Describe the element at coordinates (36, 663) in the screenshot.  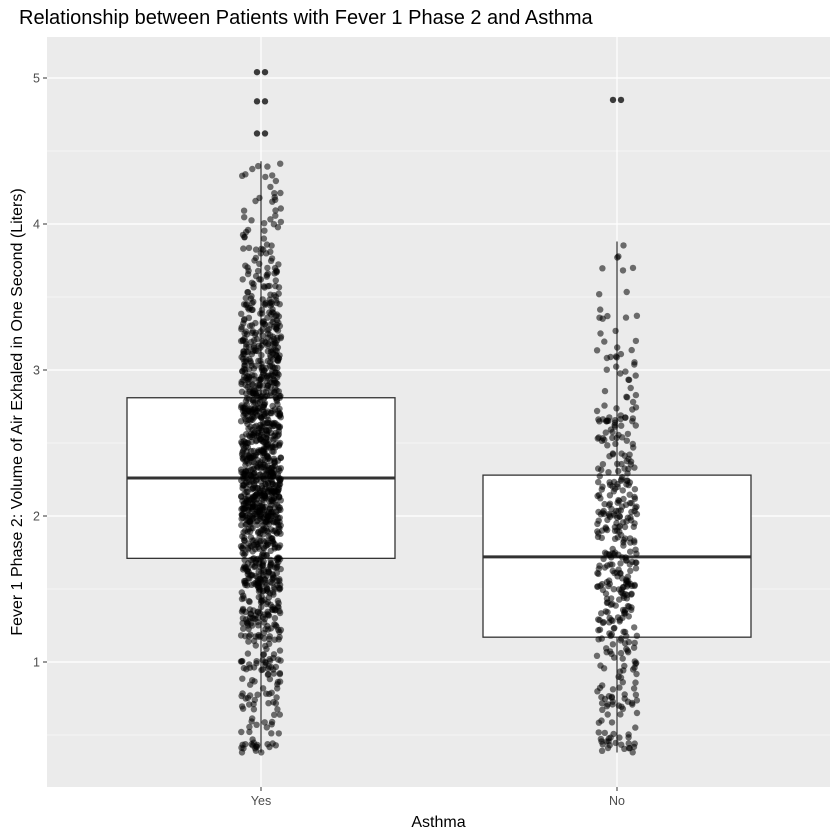
I see `y-tick-label: 1` at that location.